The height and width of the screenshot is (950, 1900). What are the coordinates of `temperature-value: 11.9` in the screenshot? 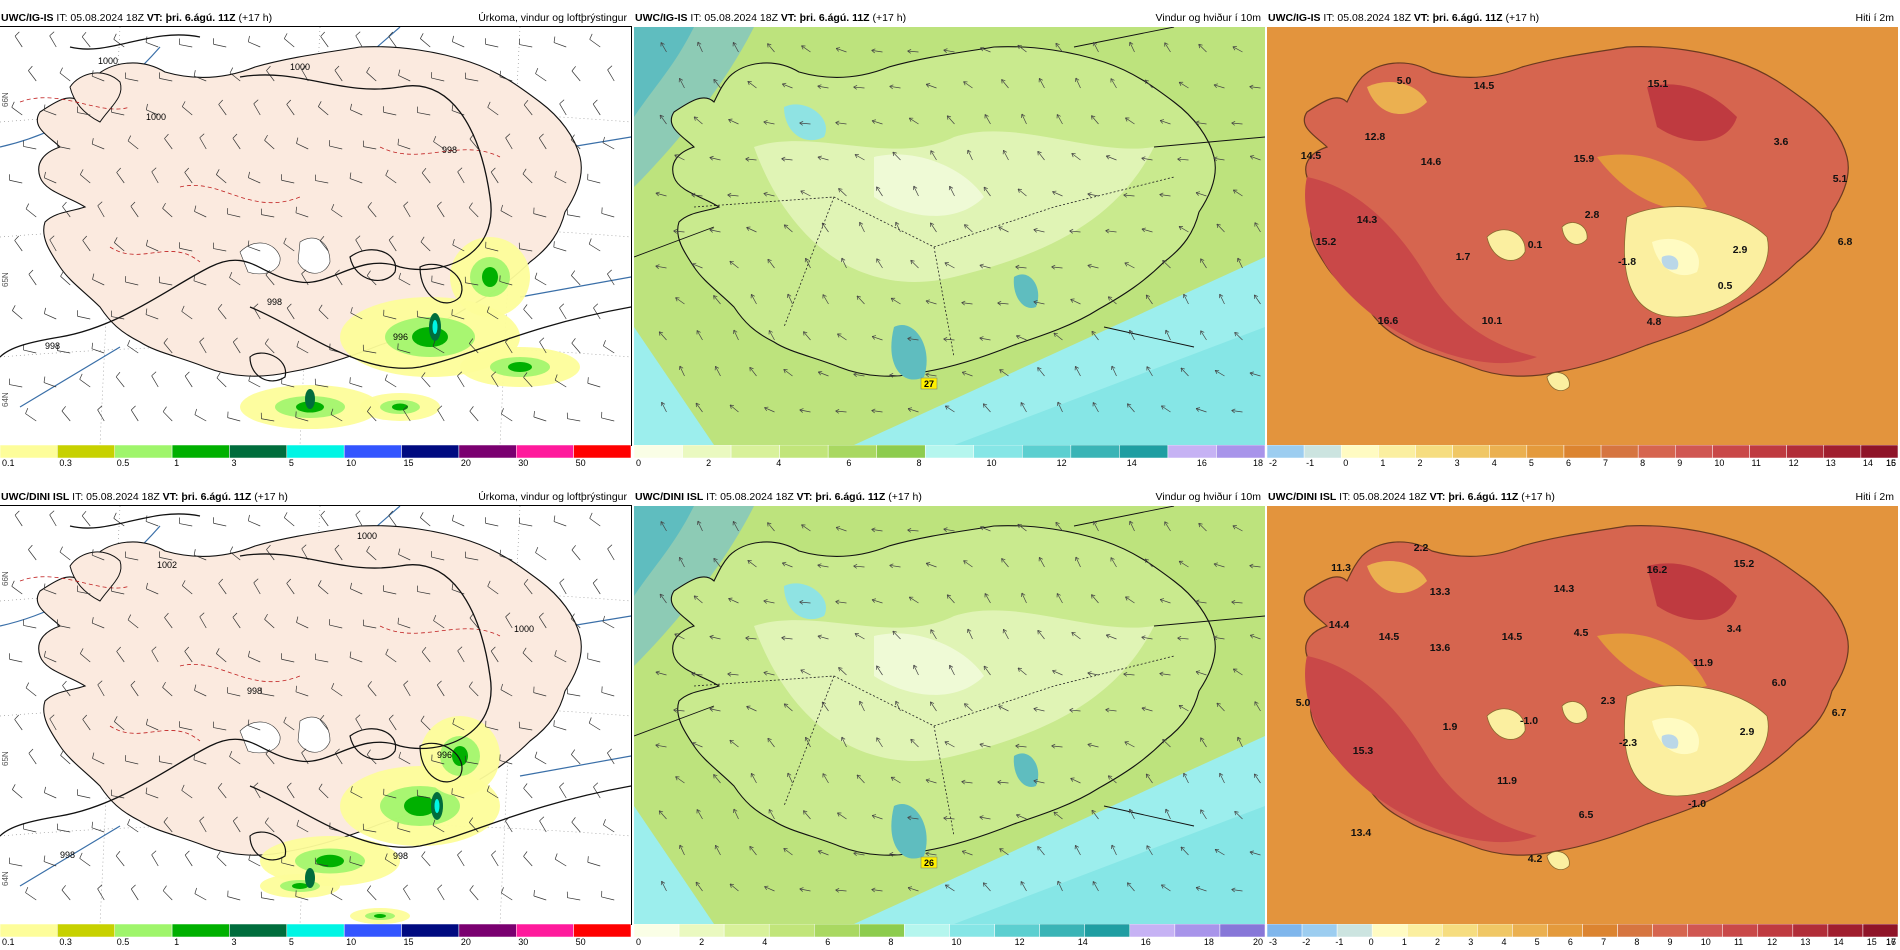 It's located at (1703, 663).